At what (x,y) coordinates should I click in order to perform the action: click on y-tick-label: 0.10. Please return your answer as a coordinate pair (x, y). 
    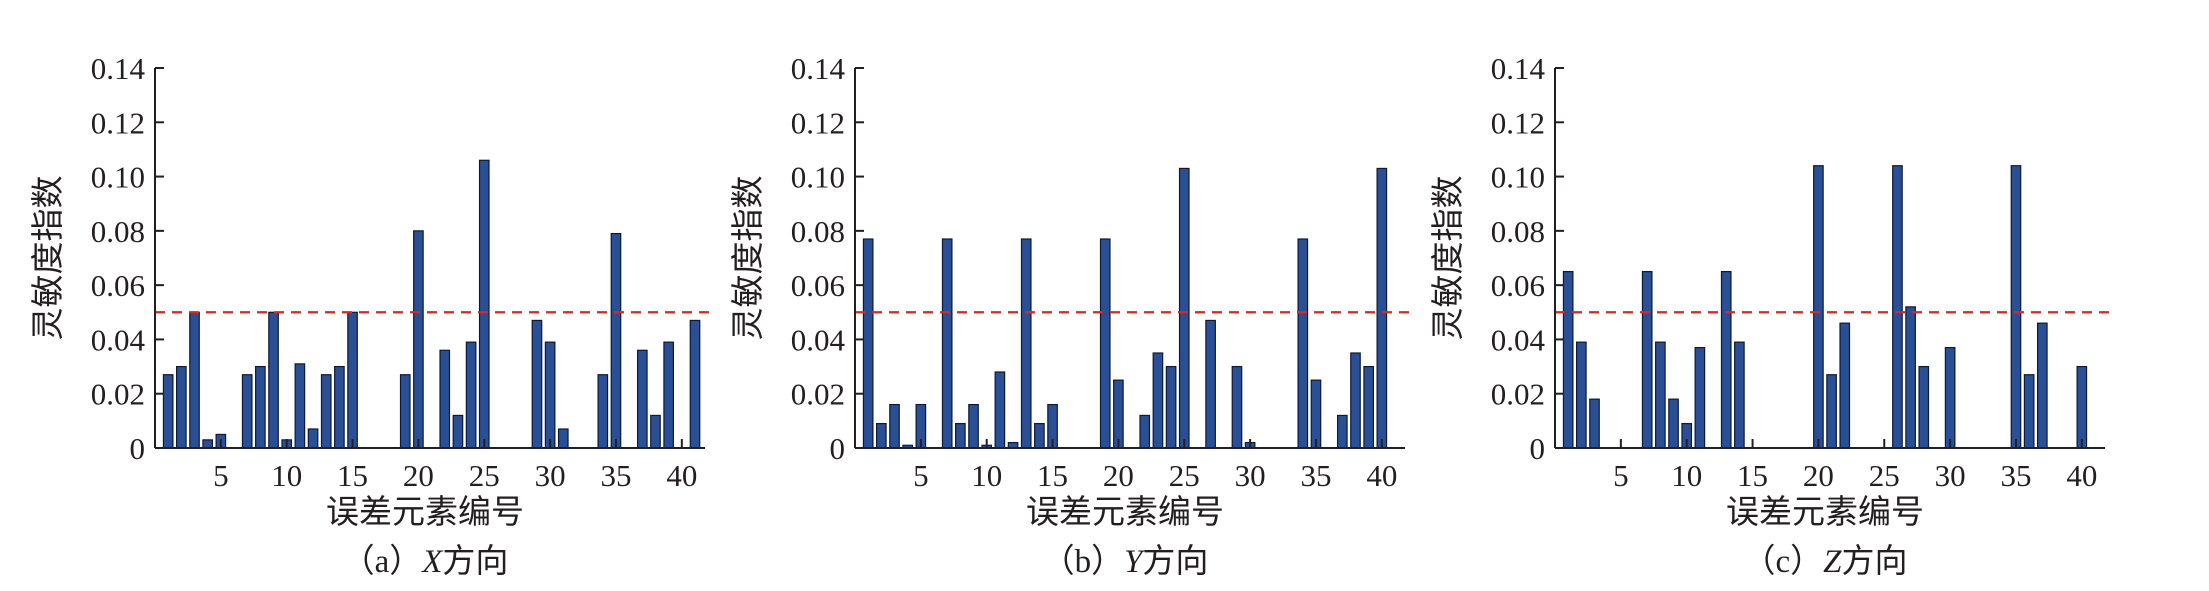
    Looking at the image, I should click on (1518, 177).